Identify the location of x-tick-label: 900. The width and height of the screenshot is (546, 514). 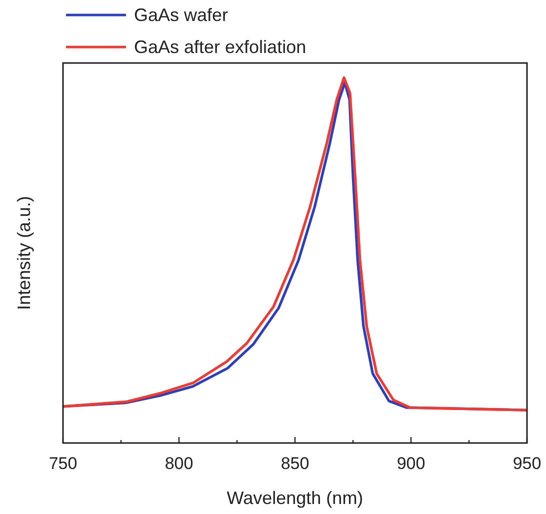
(411, 463).